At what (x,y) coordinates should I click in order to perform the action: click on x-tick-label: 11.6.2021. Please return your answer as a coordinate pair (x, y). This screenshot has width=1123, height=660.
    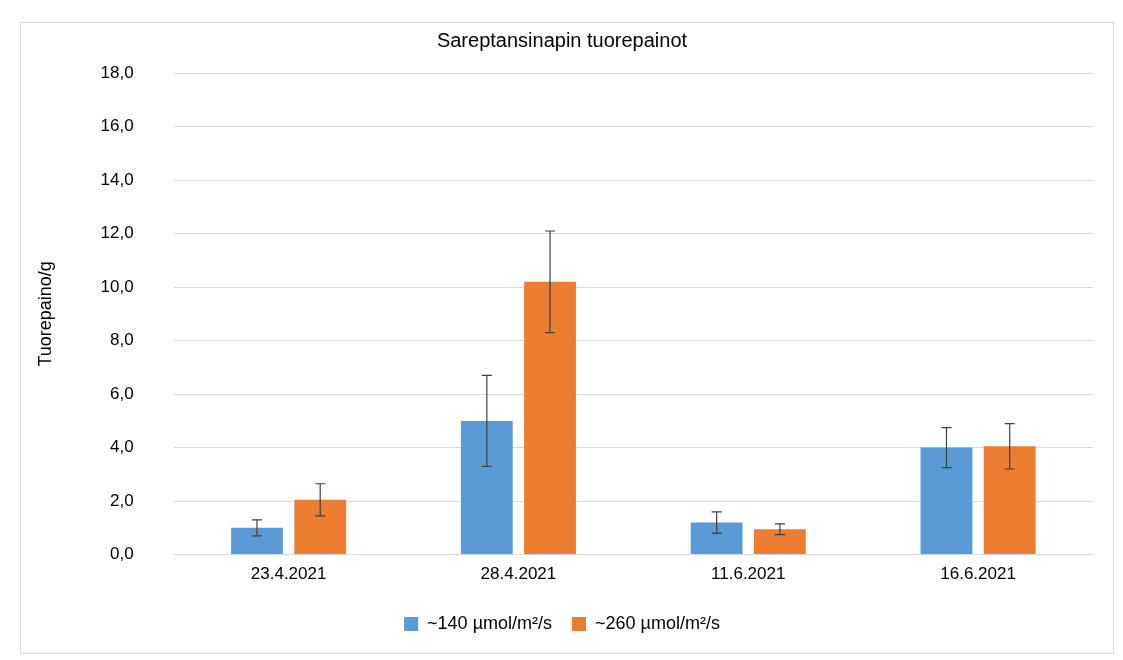
    Looking at the image, I should click on (748, 574).